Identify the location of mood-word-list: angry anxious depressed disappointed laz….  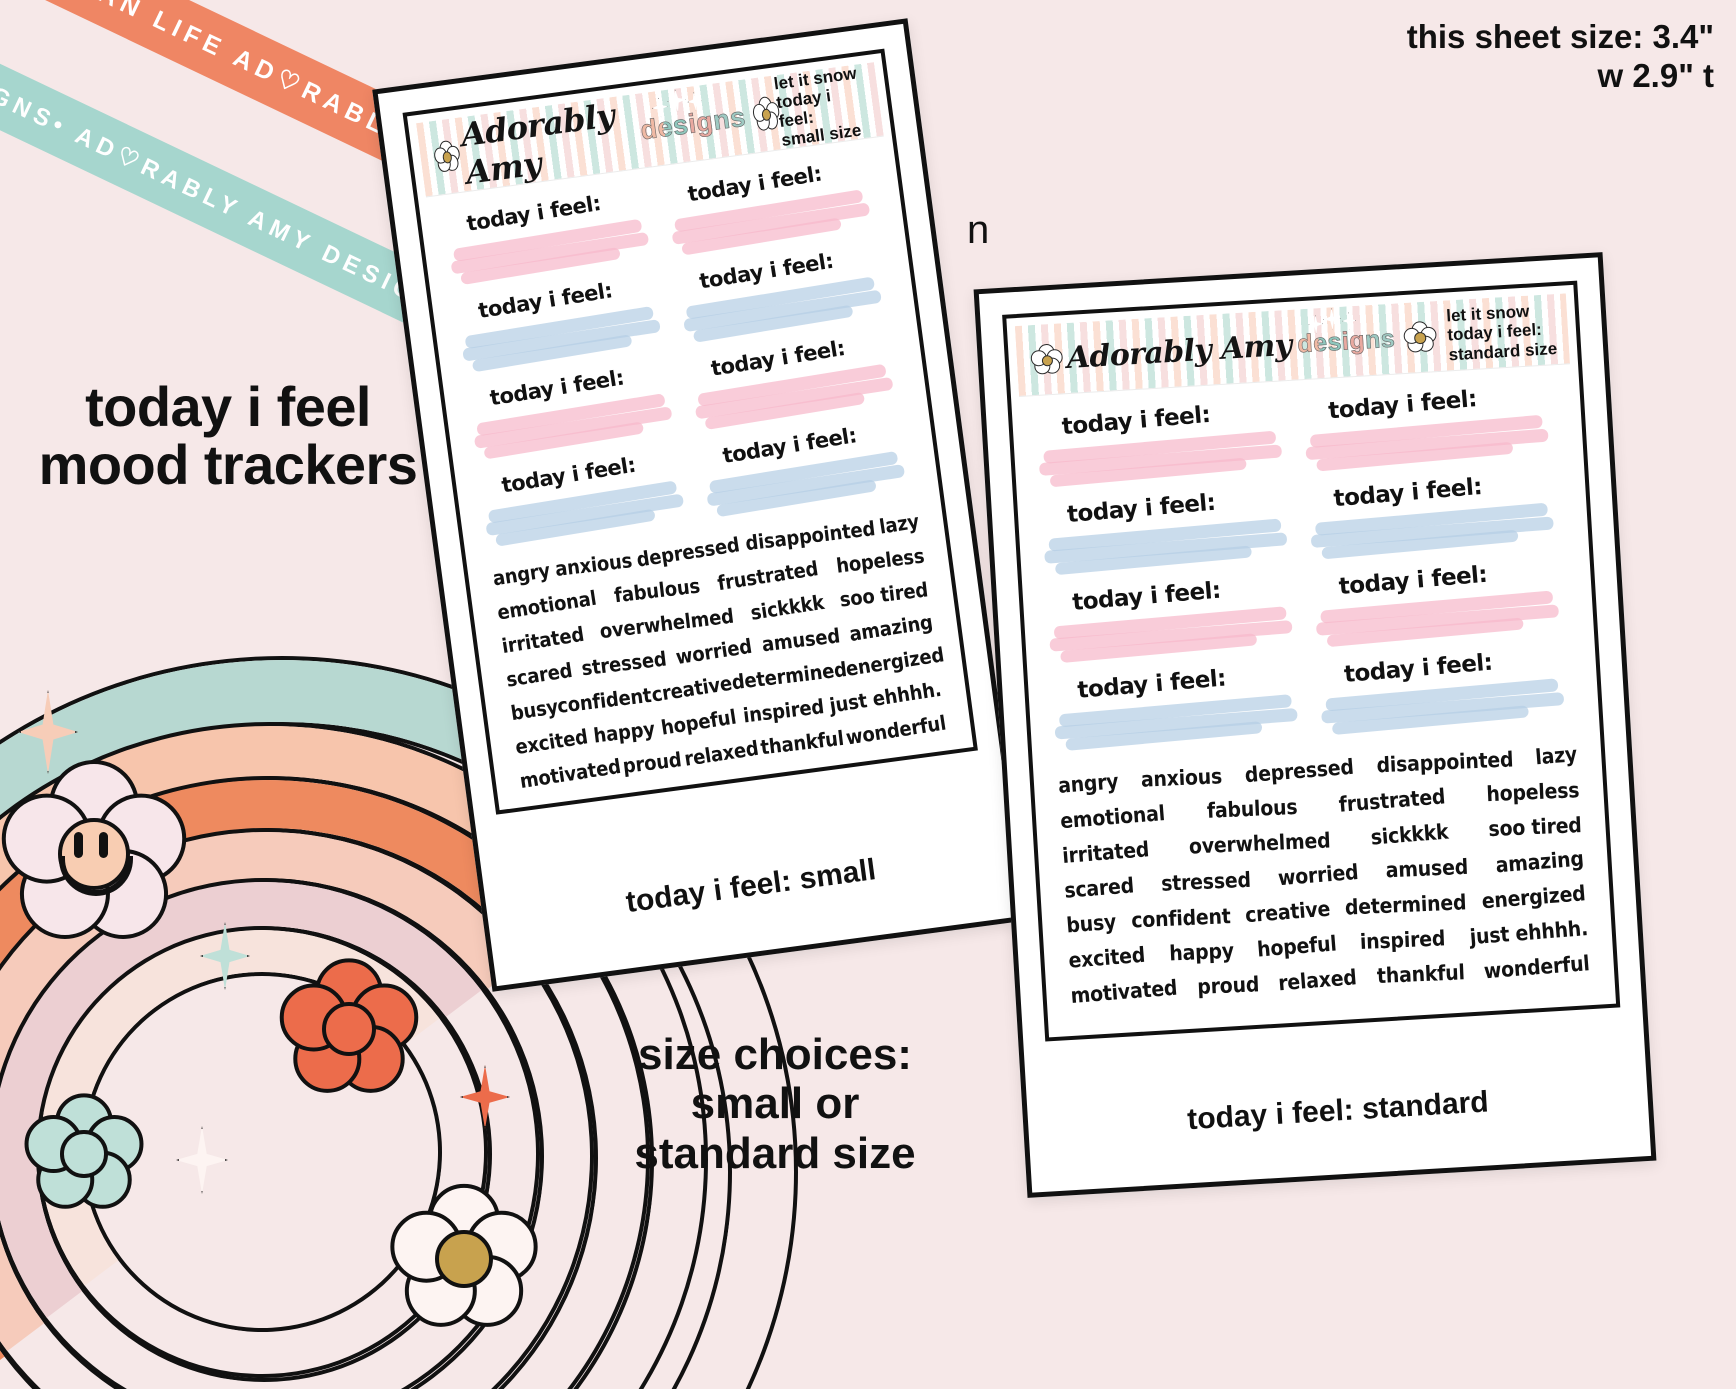
(1324, 875).